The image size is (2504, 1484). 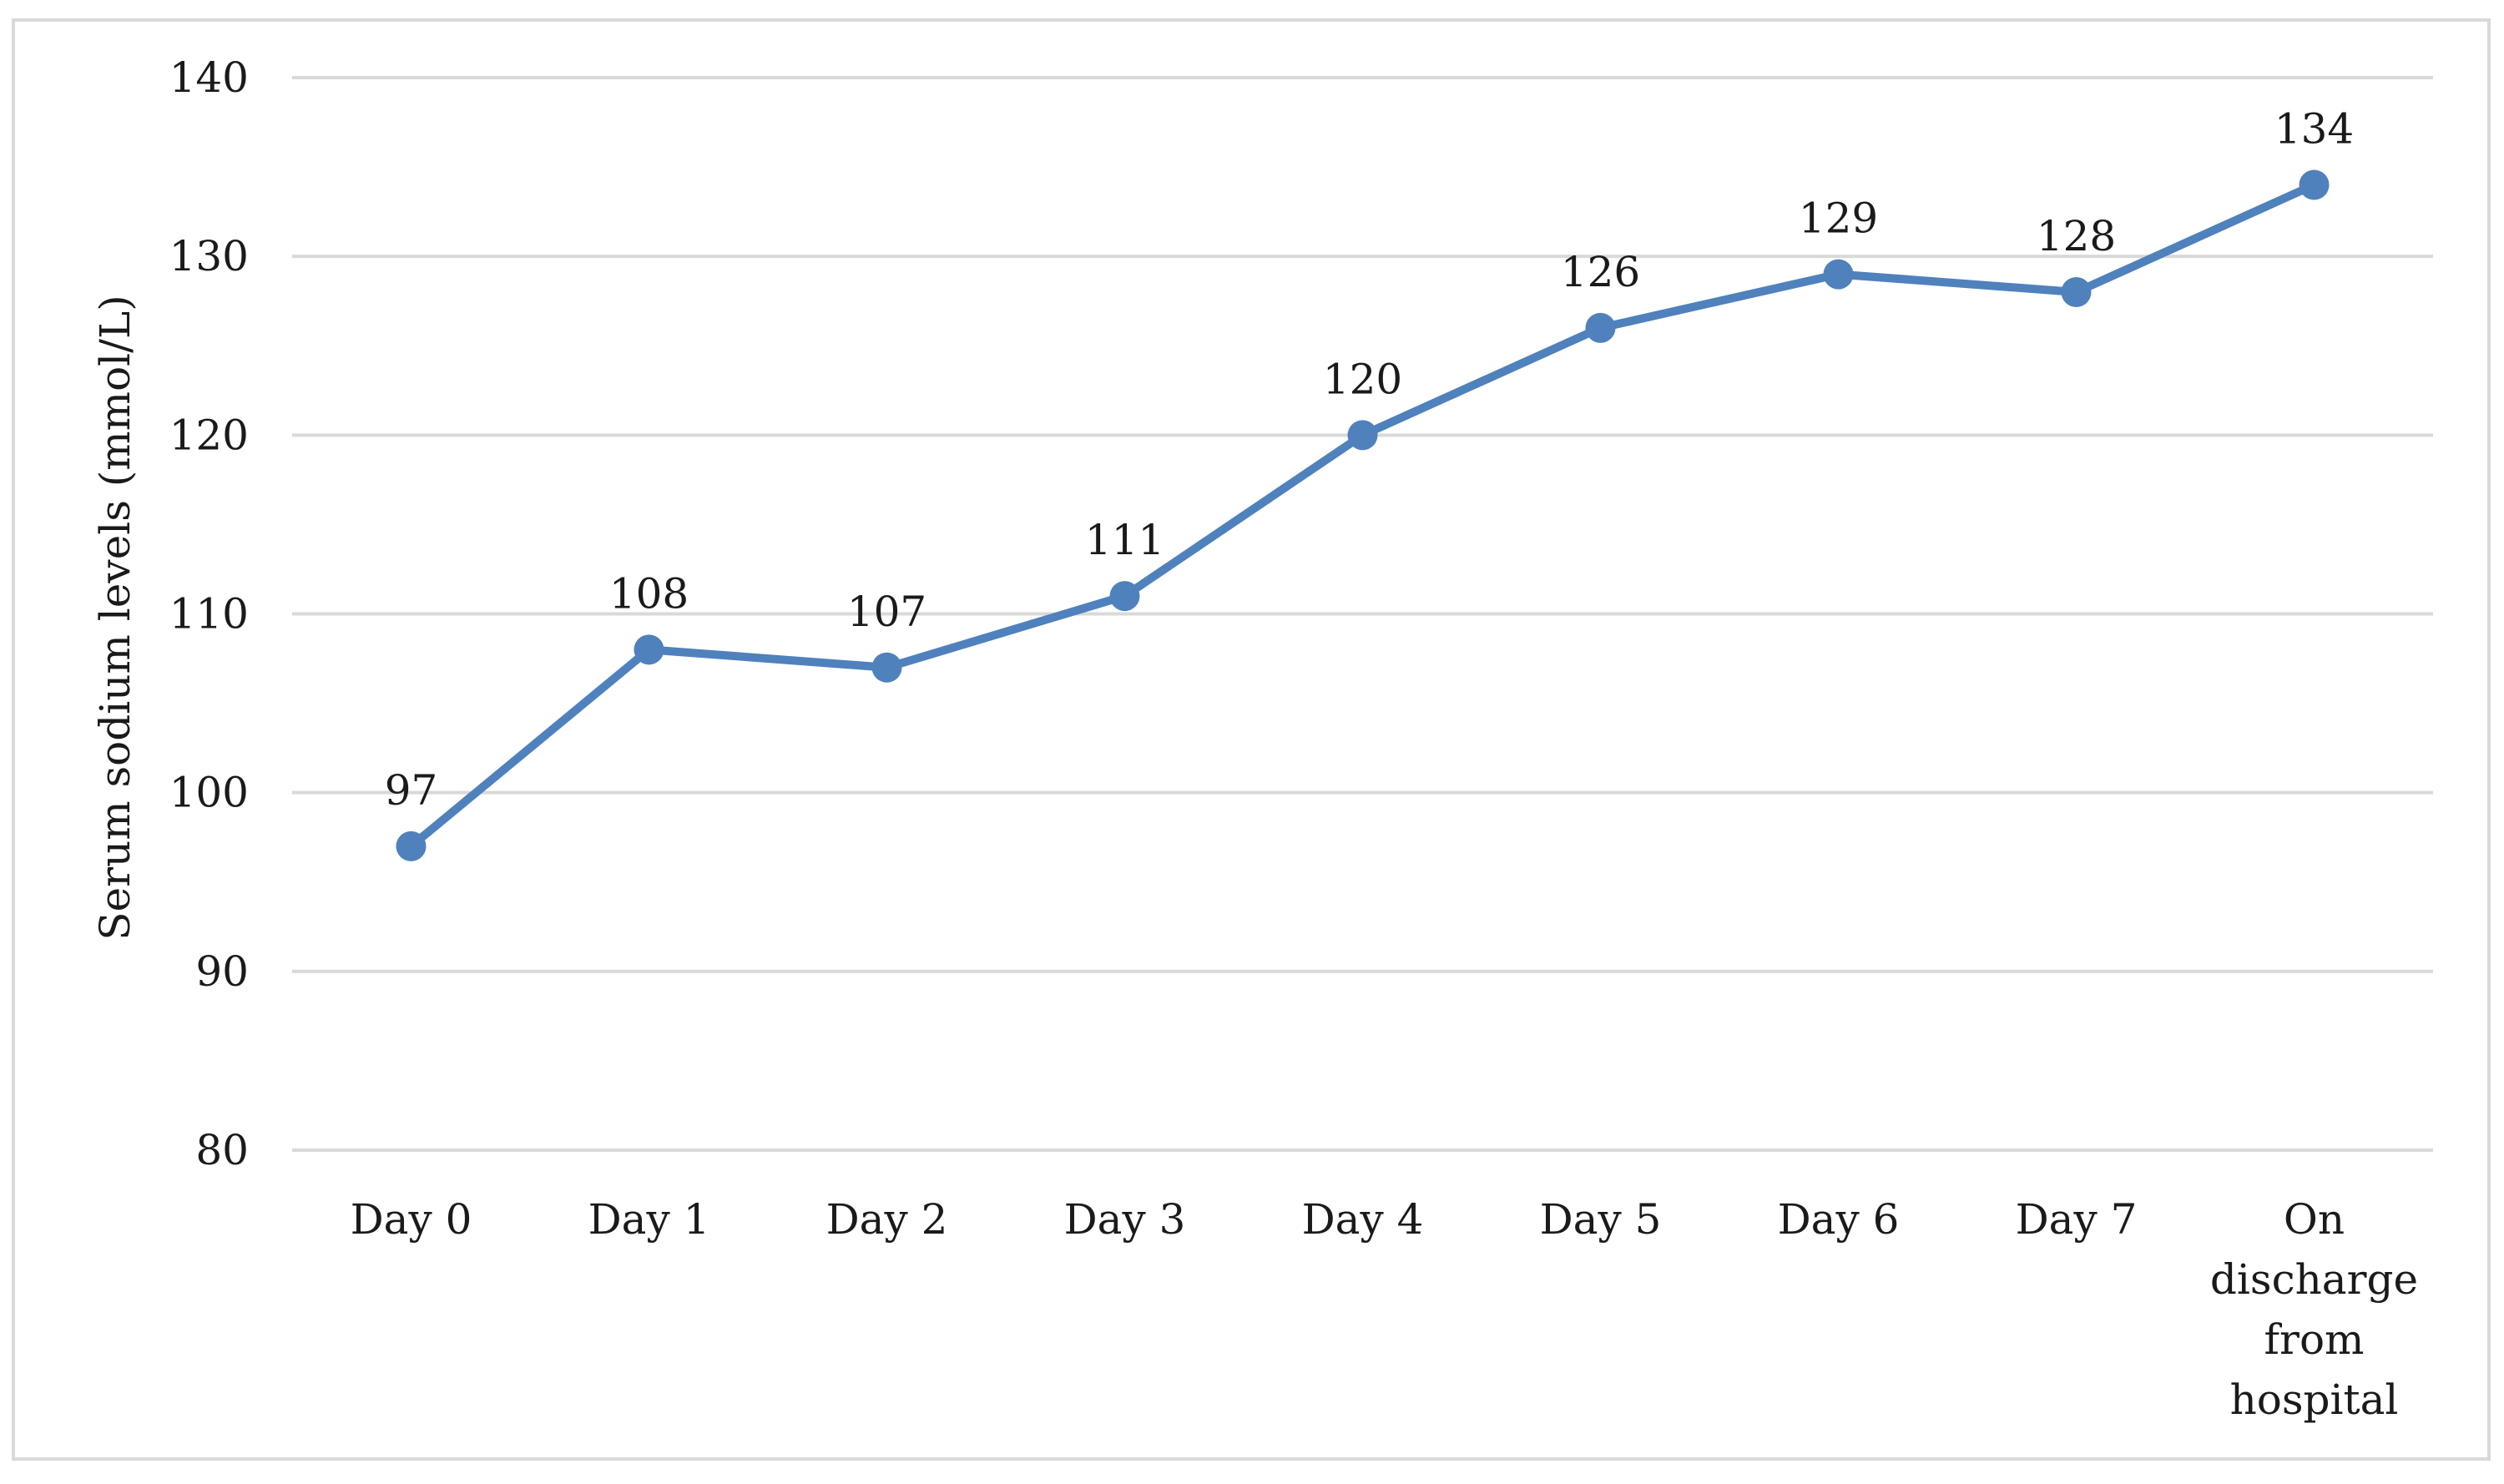 I want to click on data-label: 129, so click(x=1838, y=218).